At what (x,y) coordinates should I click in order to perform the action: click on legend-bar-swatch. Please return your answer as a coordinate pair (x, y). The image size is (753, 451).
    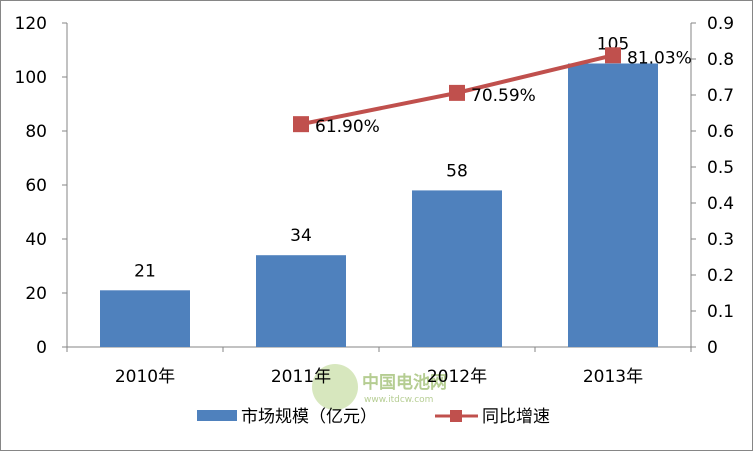
    Looking at the image, I should click on (217, 415).